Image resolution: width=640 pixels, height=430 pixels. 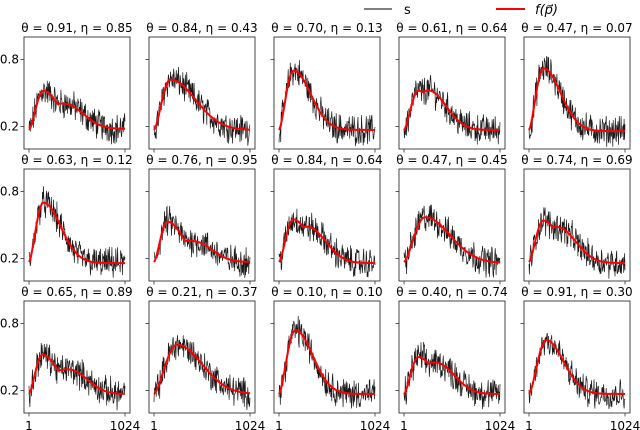 I want to click on subplot-title: θ = 0.74, η = 0.69, so click(x=576, y=160).